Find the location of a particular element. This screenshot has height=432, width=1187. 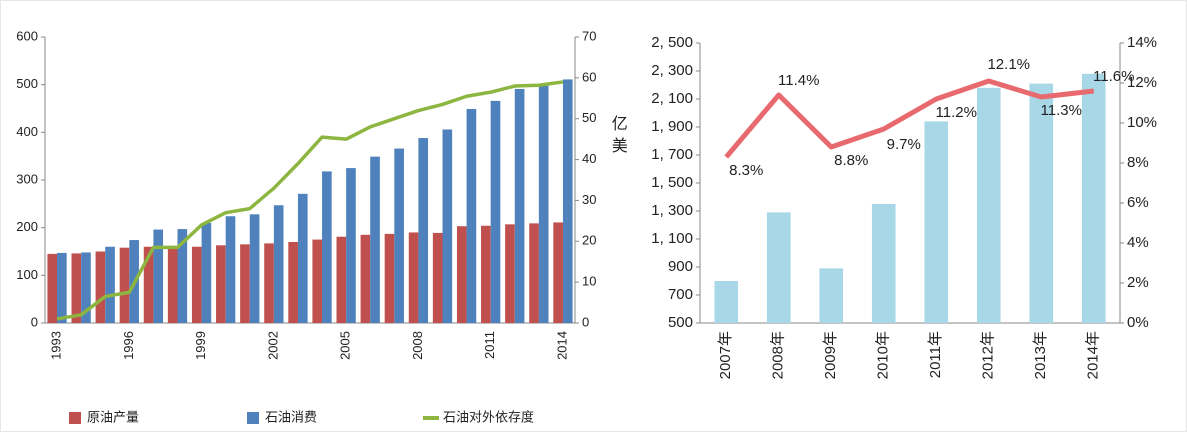

y2-tick-label: 14% is located at coordinates (1142, 42).